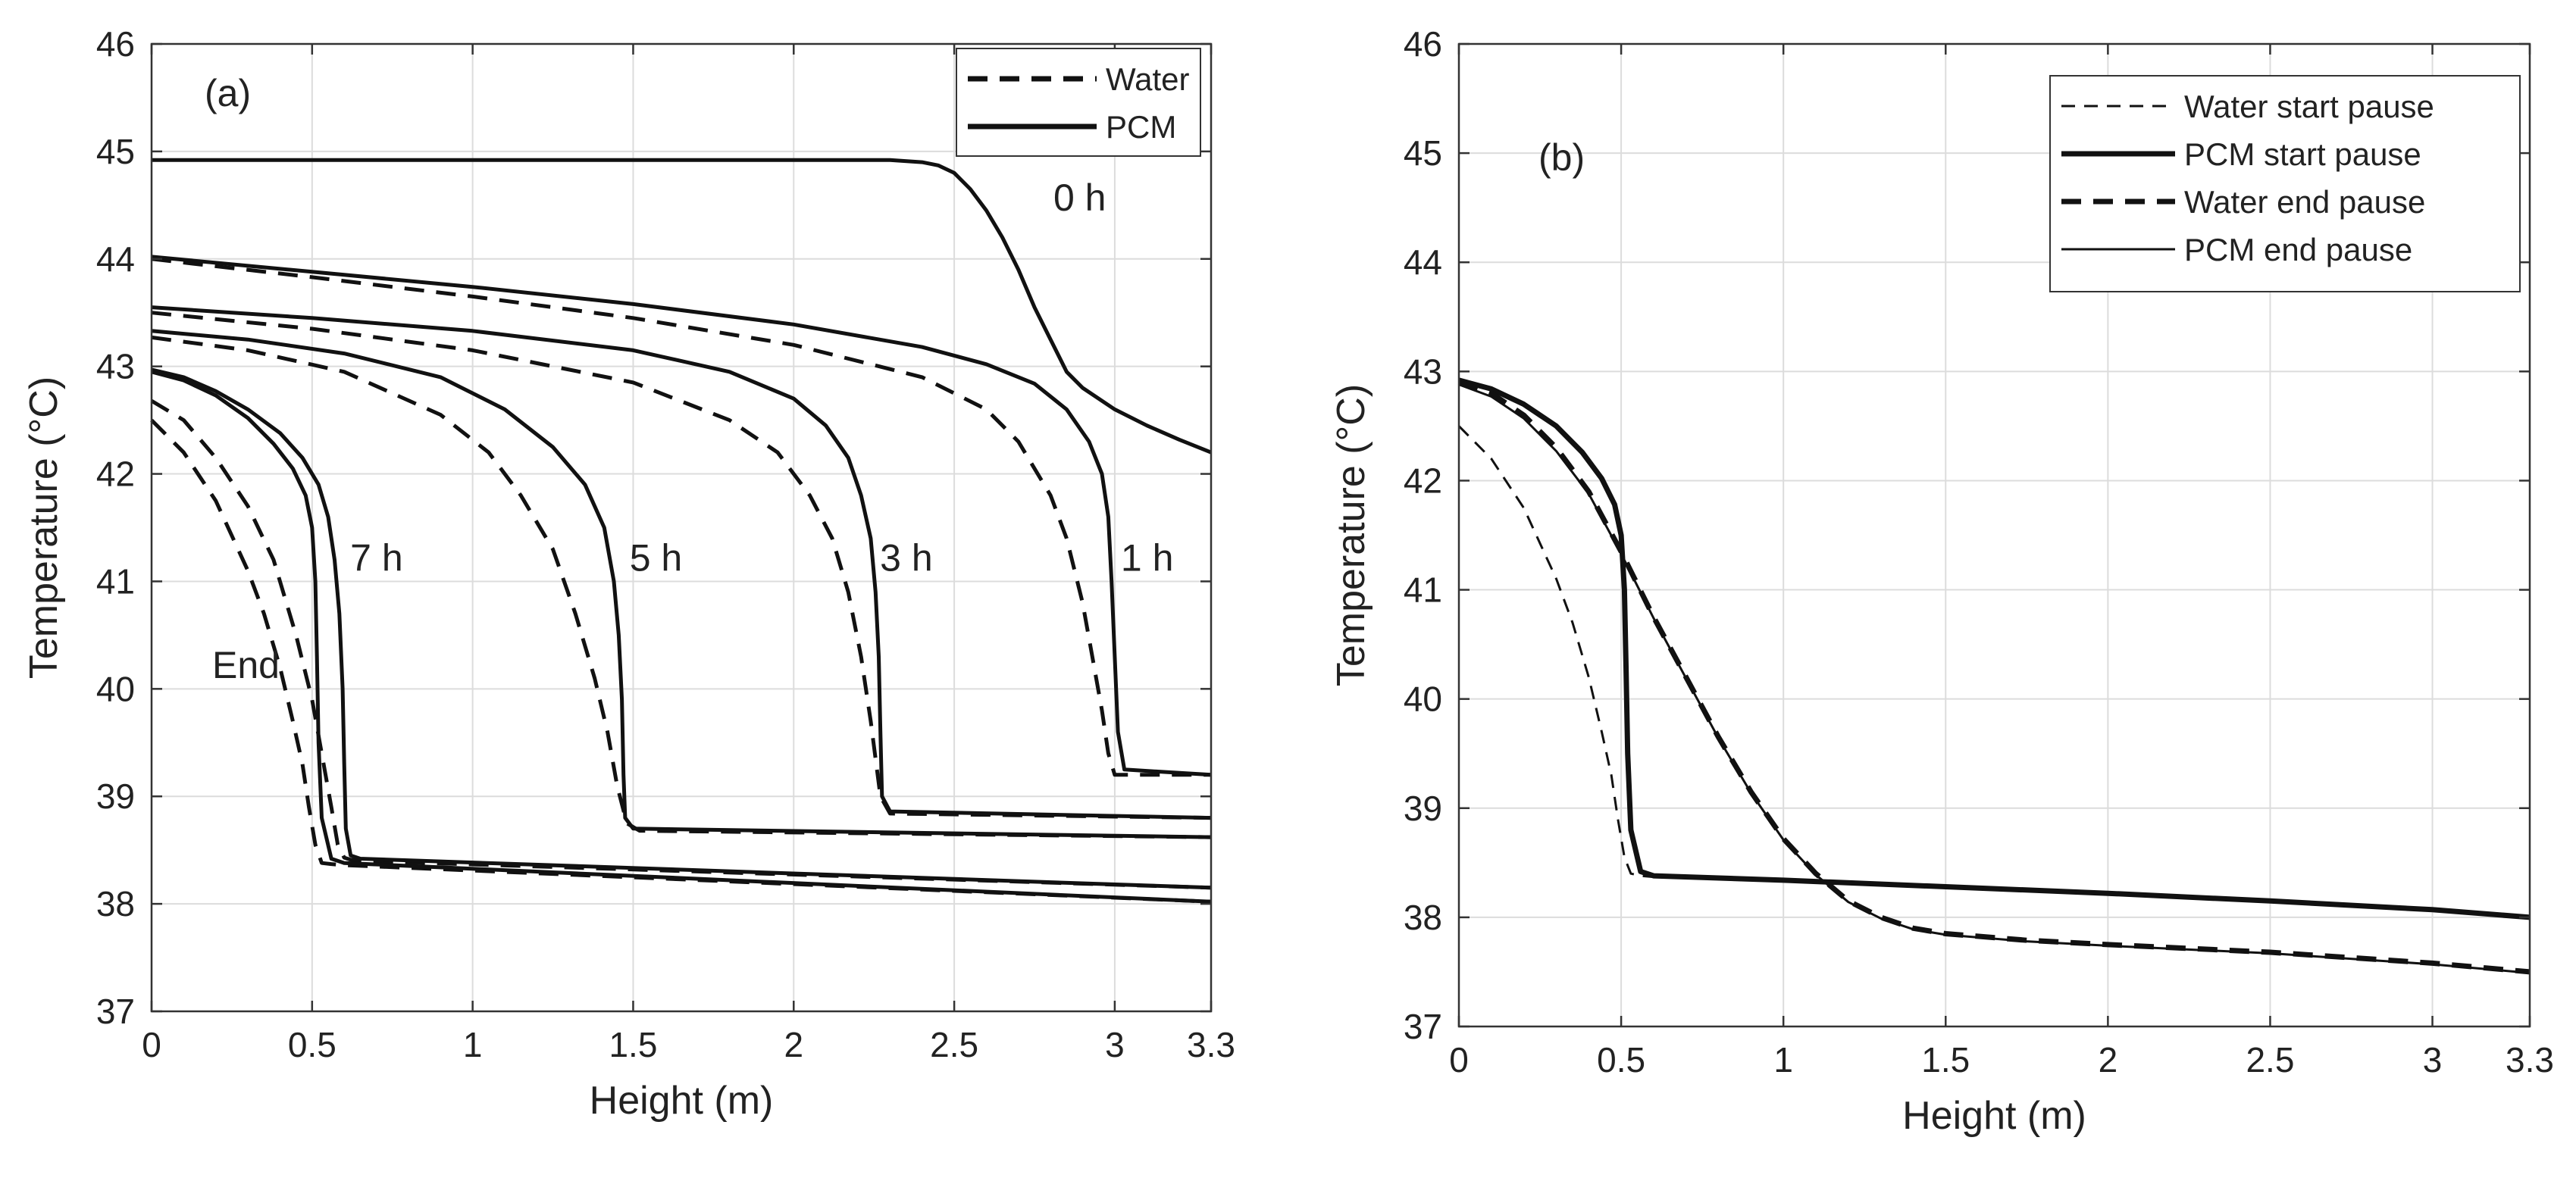  Describe the element at coordinates (1080, 198) in the screenshot. I see `curve-annotation: 0 h` at that location.